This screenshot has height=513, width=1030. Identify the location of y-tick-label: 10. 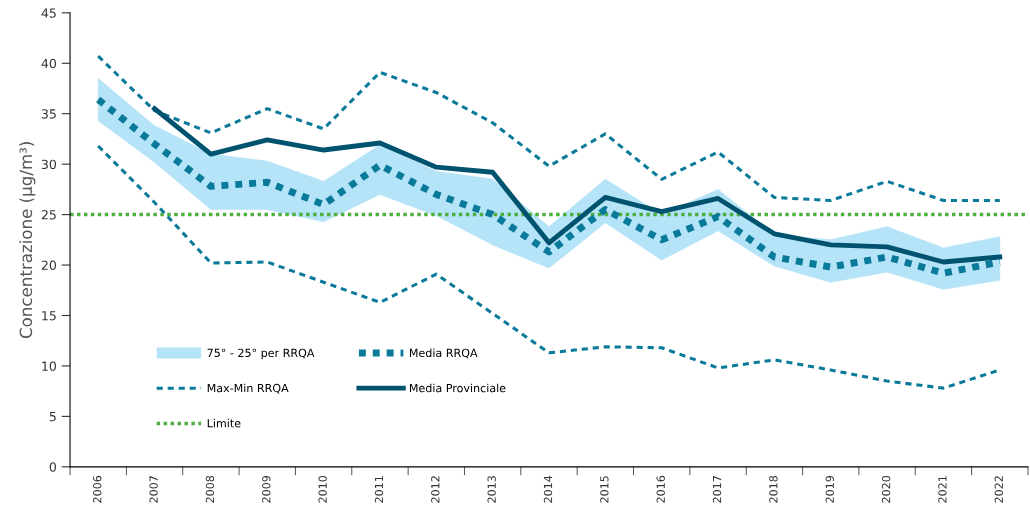
(49, 366).